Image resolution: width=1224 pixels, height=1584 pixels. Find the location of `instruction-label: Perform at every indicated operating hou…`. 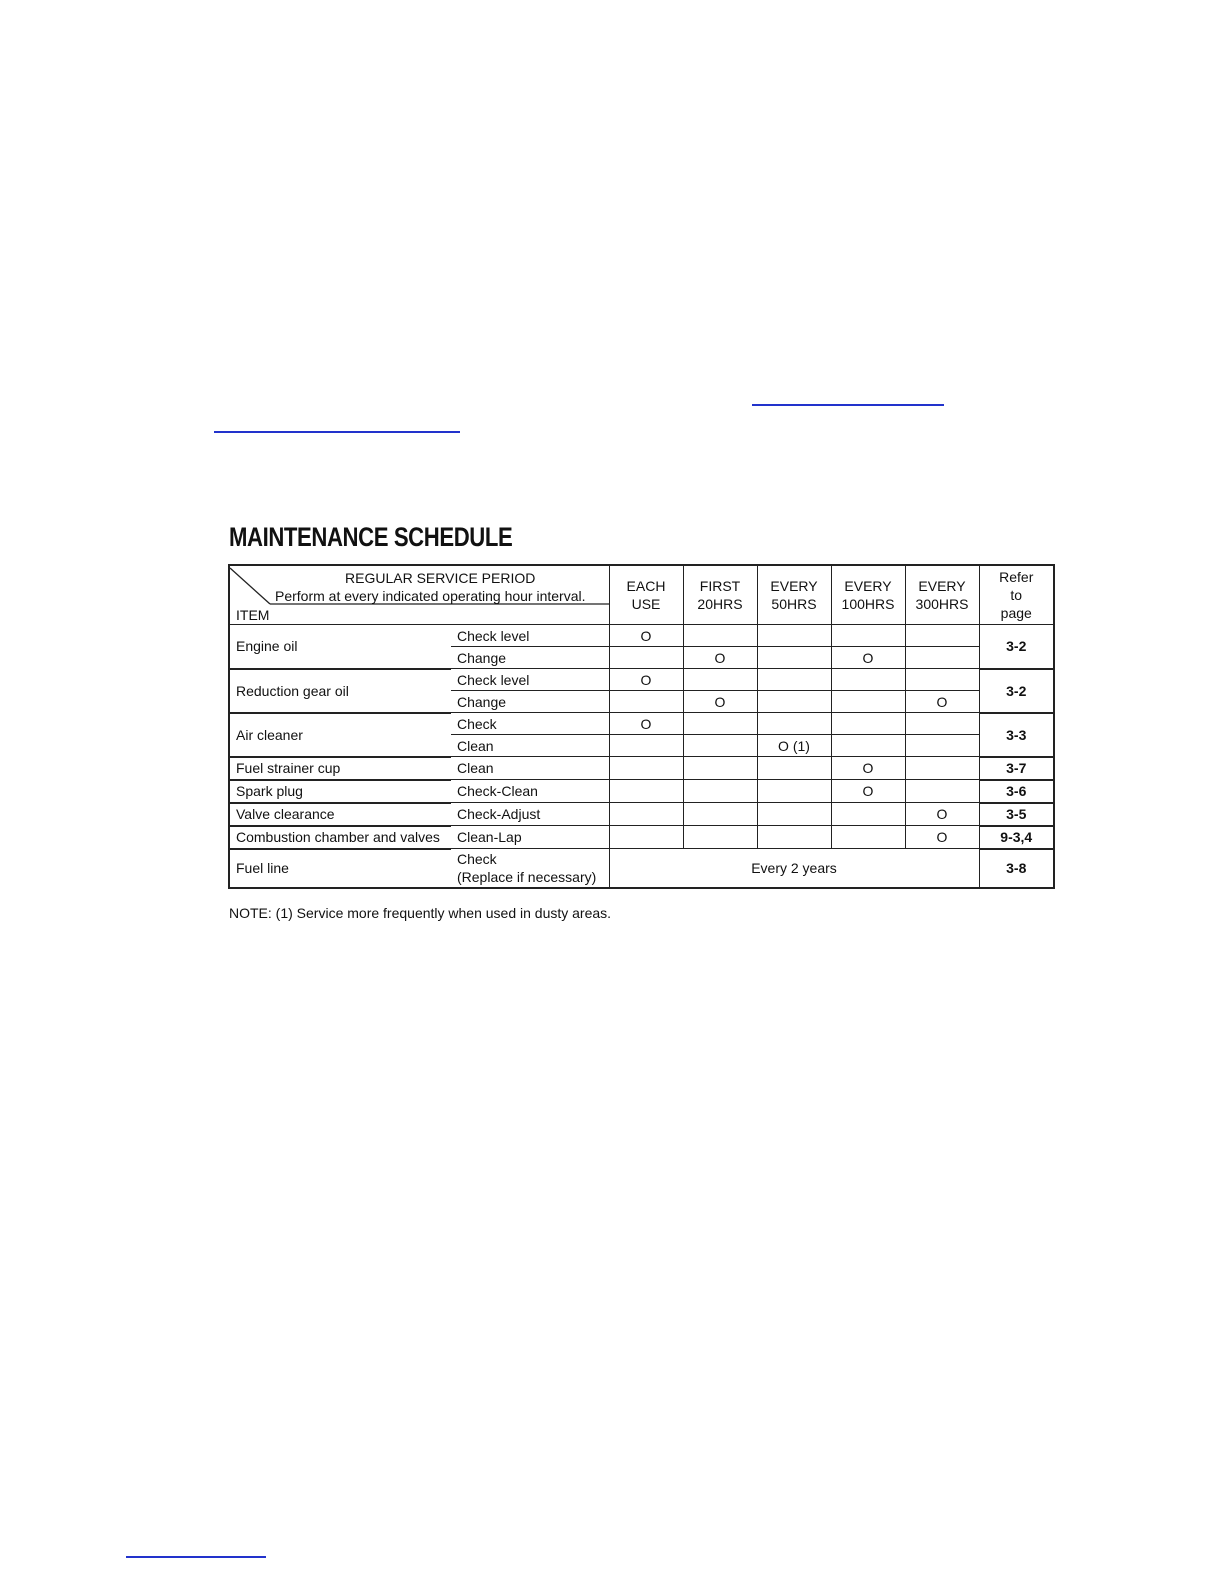

instruction-label: Perform at every indicated operating hou… is located at coordinates (430, 596).